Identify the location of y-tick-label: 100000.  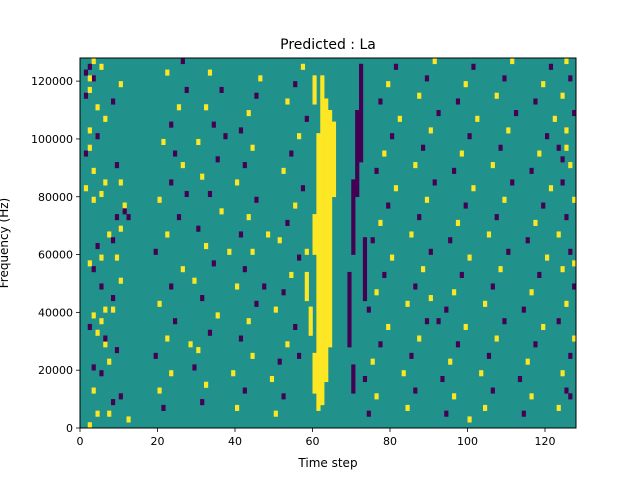
(52, 139).